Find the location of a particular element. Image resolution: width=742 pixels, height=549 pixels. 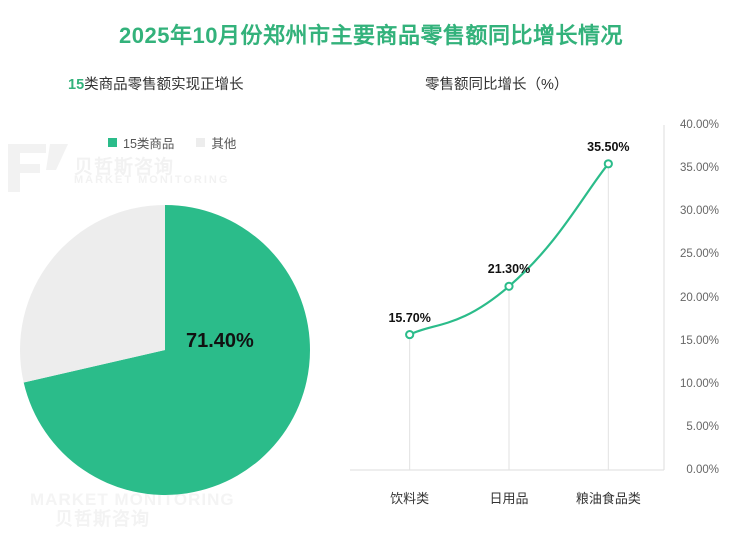

y-axis-tick-label: 10.00% is located at coordinates (699, 383).